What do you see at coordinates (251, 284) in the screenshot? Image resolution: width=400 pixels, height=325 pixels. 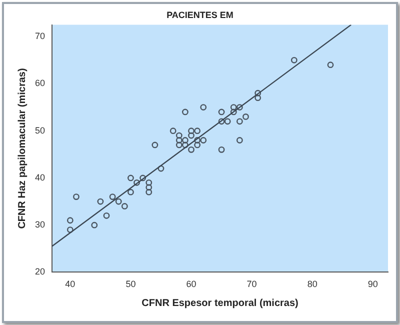 I see `x-tick-label: 70` at bounding box center [251, 284].